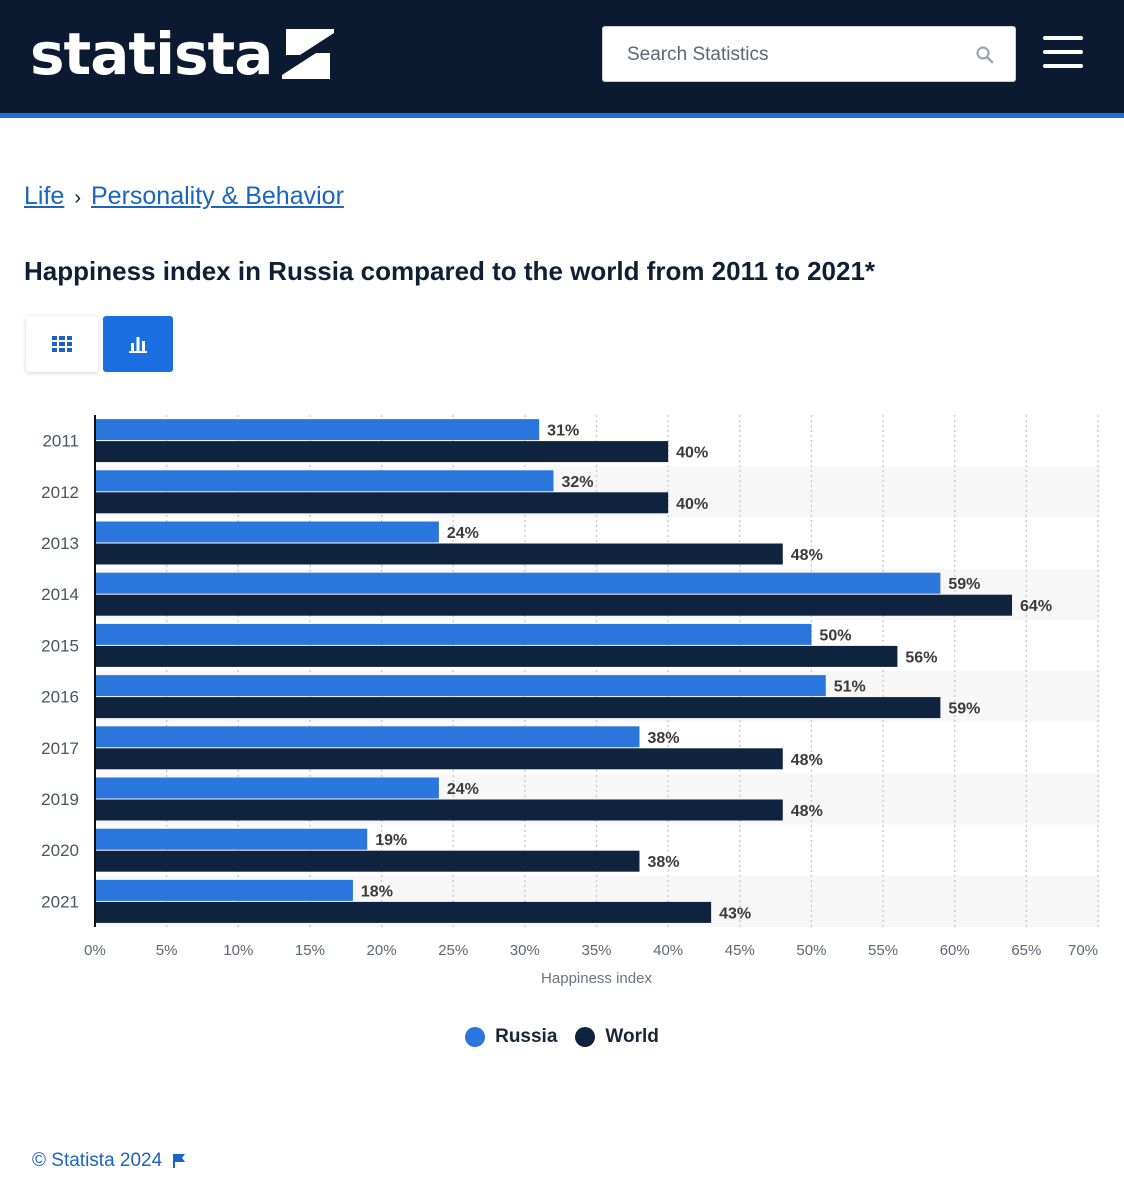  Describe the element at coordinates (382, 950) in the screenshot. I see `x-tick-label: 20%` at that location.